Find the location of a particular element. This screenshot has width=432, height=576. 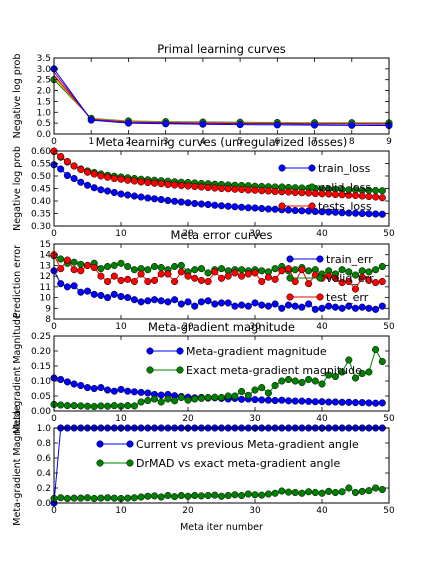

y-tick-label: 3.5 is located at coordinates (44, 59).